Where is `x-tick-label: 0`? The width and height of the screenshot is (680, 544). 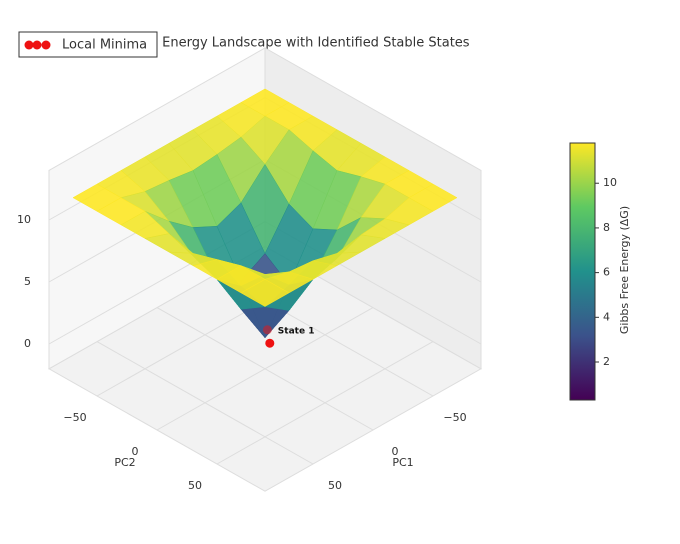 x-tick-label: 0 is located at coordinates (395, 451).